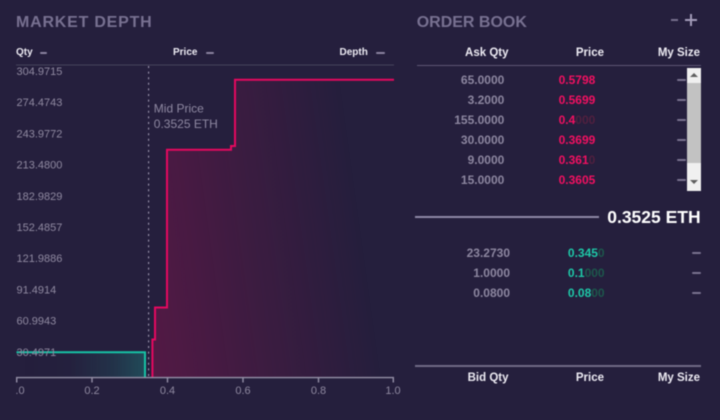 The width and height of the screenshot is (720, 420). I want to click on svg-text: 152.4857, so click(40, 228).